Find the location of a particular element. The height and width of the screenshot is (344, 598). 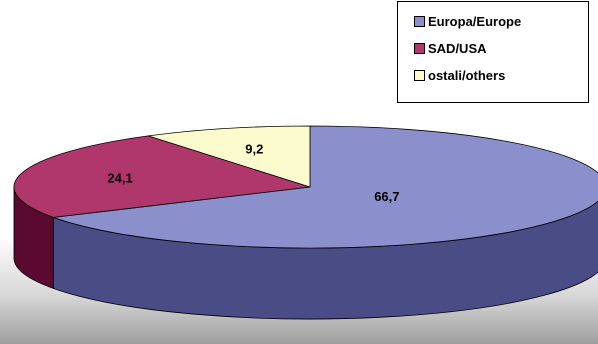

legend-item-europe: Europa/Europe is located at coordinates (501, 21).